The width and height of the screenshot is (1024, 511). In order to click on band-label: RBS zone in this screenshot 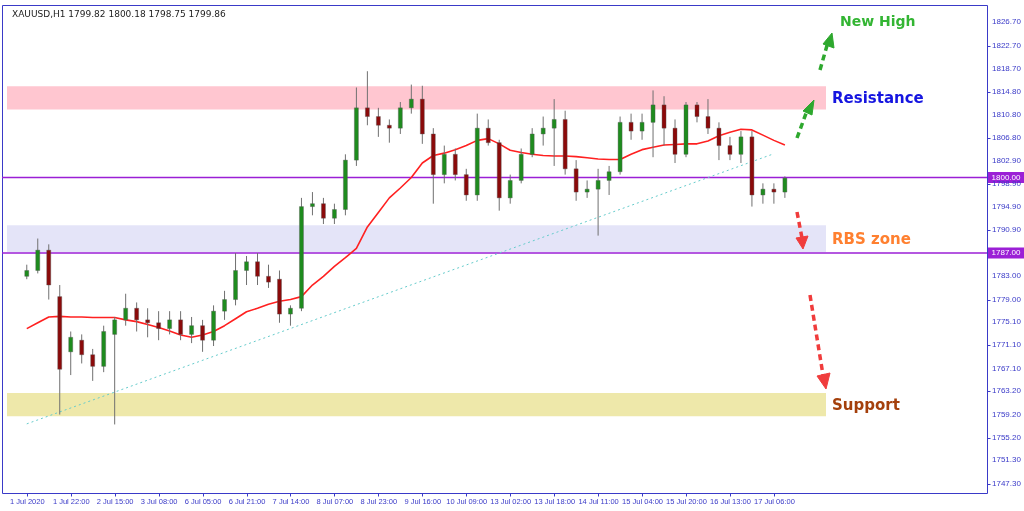, I will do `click(871, 238)`.